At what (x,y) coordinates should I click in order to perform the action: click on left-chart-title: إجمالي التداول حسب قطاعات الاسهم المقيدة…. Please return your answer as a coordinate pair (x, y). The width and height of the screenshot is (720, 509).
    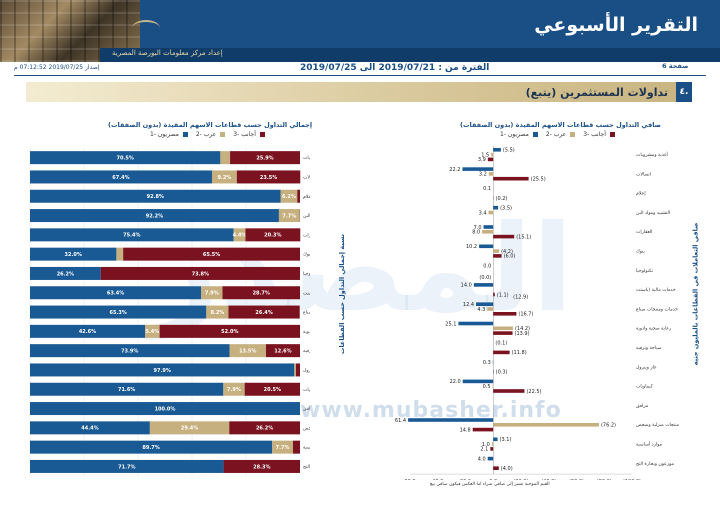
    Looking at the image, I should click on (210, 125).